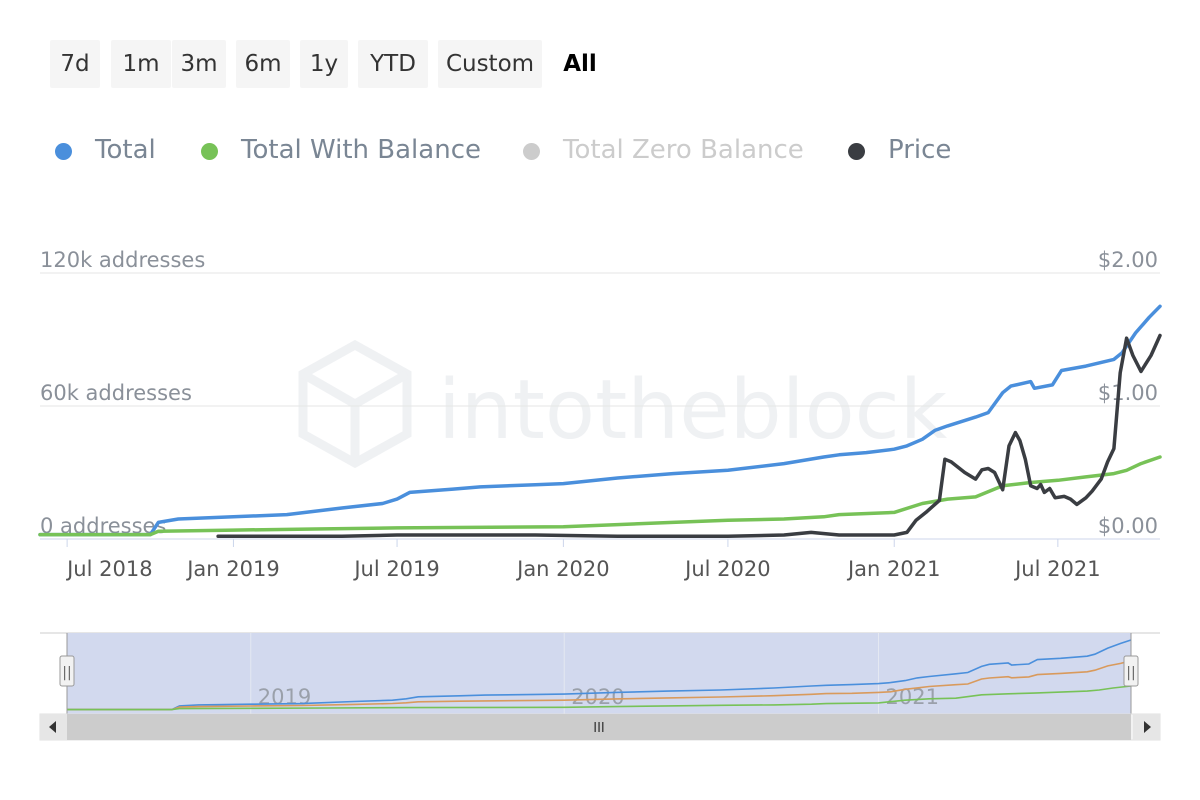 This screenshot has height=800, width=1200. I want to click on y-right-tick-label: $0.00, so click(1128, 526).